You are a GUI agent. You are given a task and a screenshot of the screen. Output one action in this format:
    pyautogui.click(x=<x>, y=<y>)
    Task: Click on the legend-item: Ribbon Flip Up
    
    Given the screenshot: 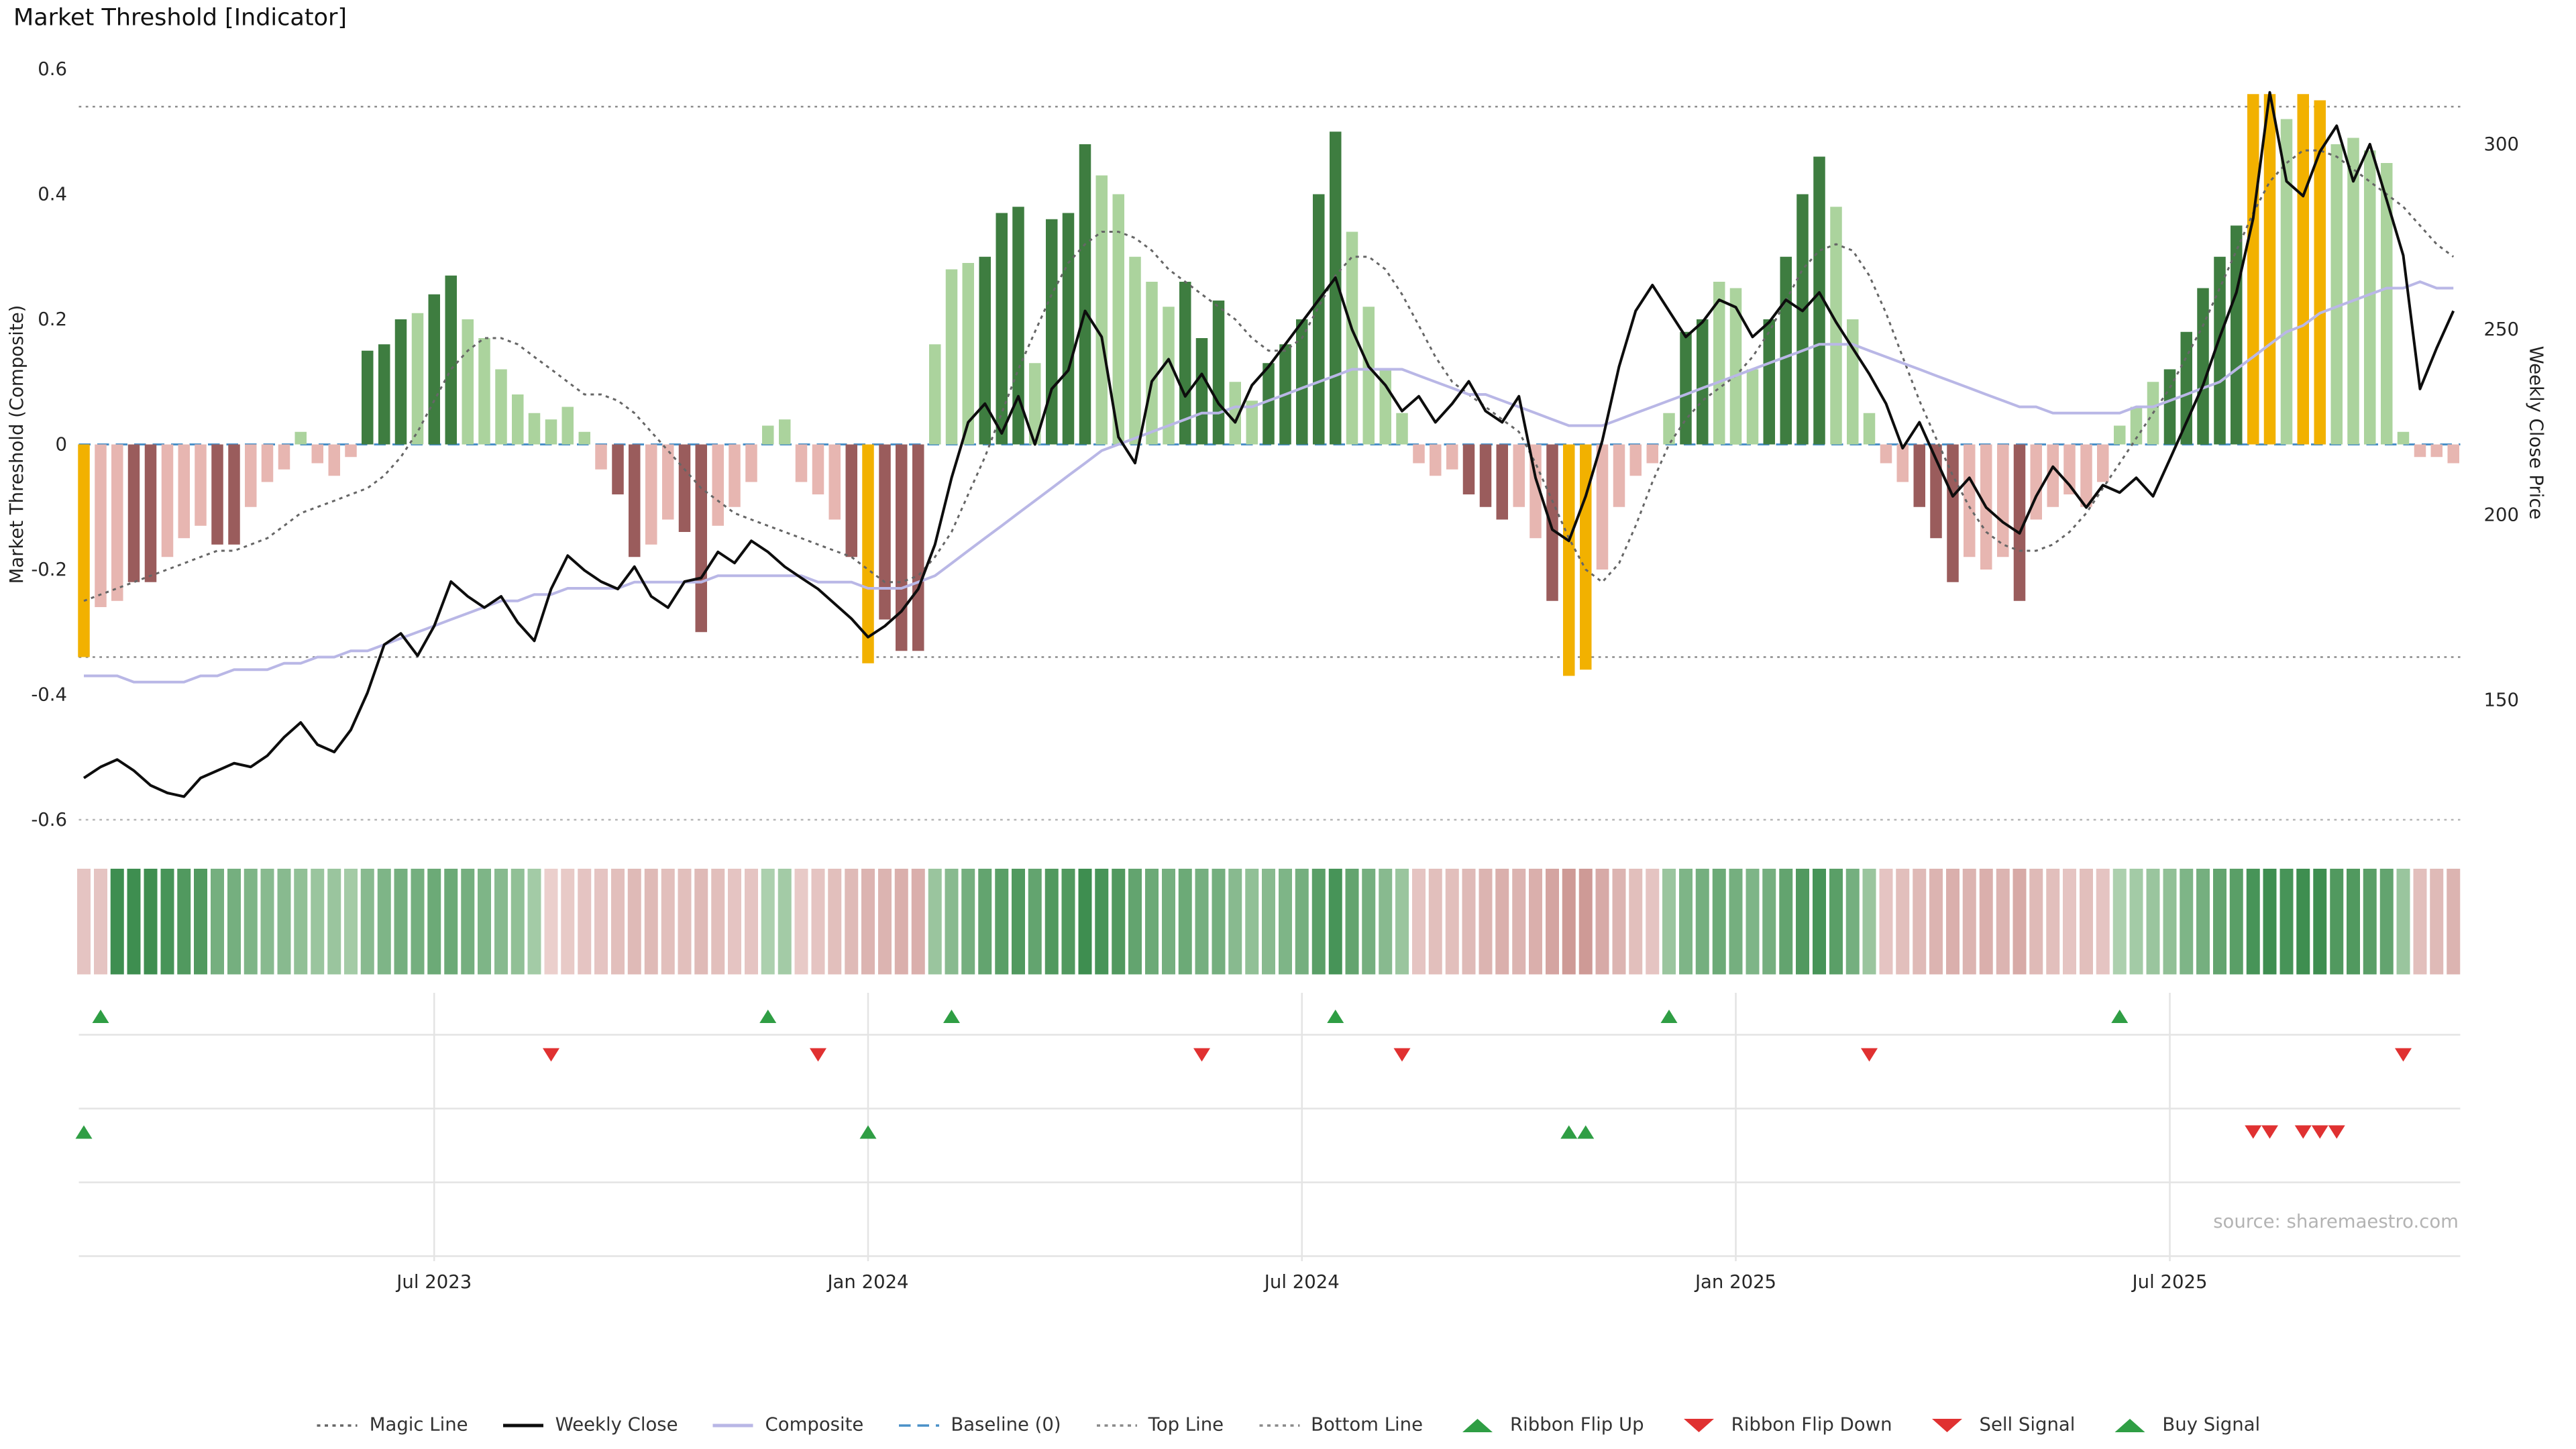 What is the action you would take?
    pyautogui.click(x=1550, y=1425)
    